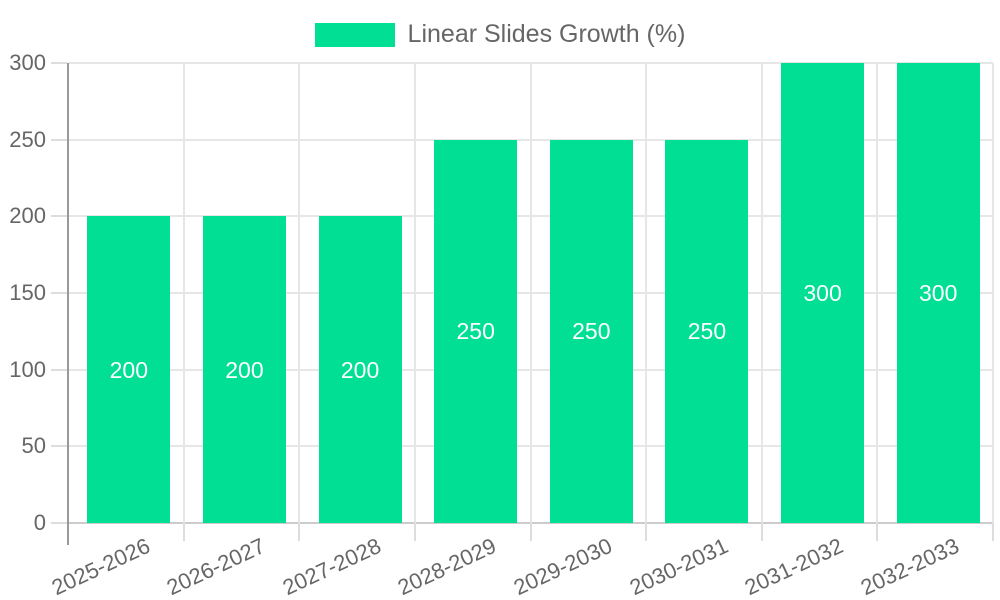 The image size is (1000, 600). I want to click on y-tick-label: 150, so click(27, 292).